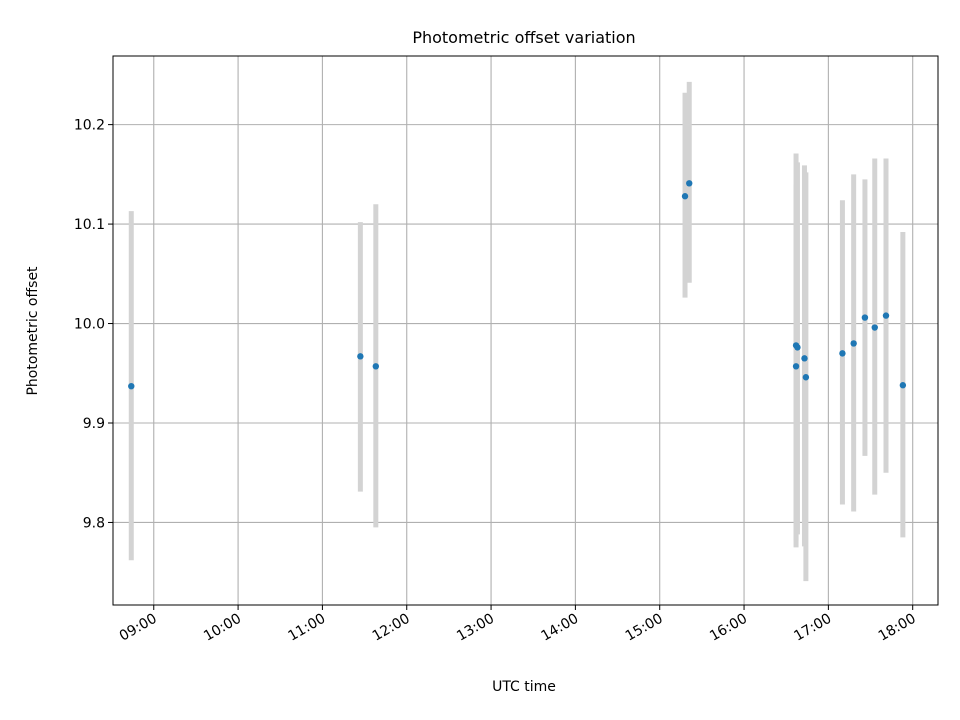 The width and height of the screenshot is (960, 720). I want to click on y-tick-label: 10.2, so click(89, 126).